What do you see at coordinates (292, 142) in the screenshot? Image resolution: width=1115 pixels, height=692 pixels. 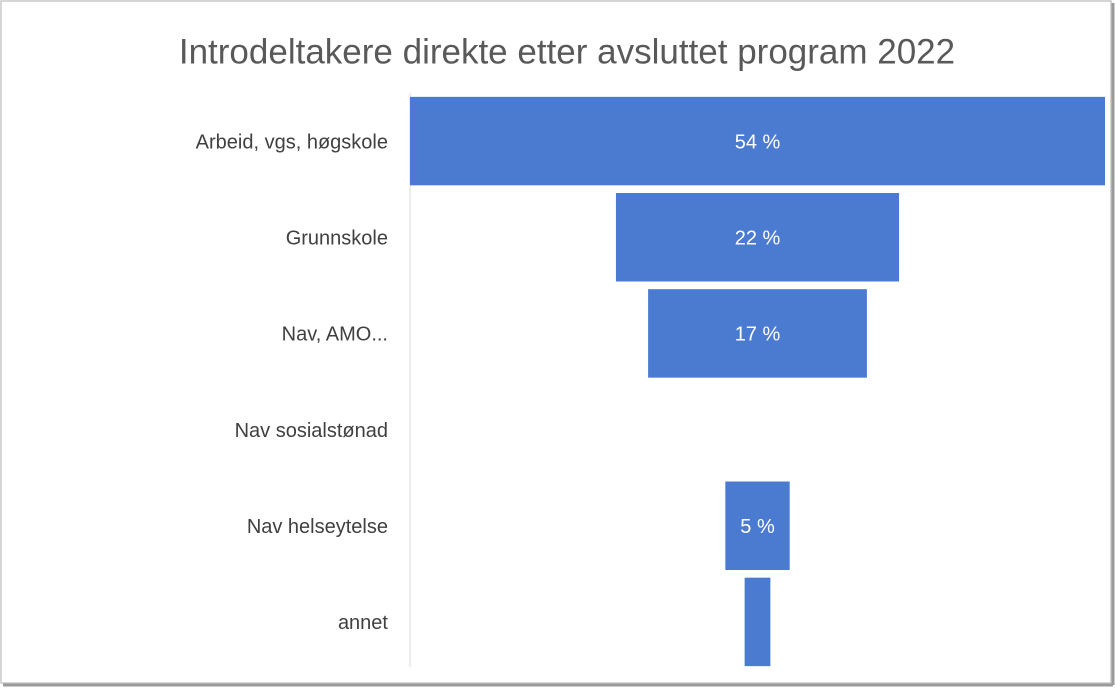 I see `category-label: Arbeid, vgs, høgskole` at bounding box center [292, 142].